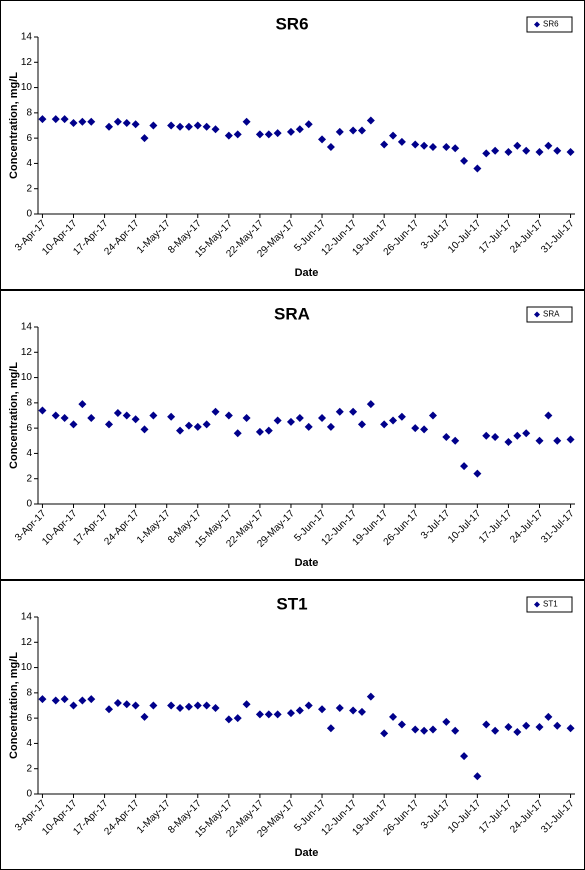 Image resolution: width=585 pixels, height=870 pixels. What do you see at coordinates (29, 692) in the screenshot?
I see `y-tick-label: 8` at bounding box center [29, 692].